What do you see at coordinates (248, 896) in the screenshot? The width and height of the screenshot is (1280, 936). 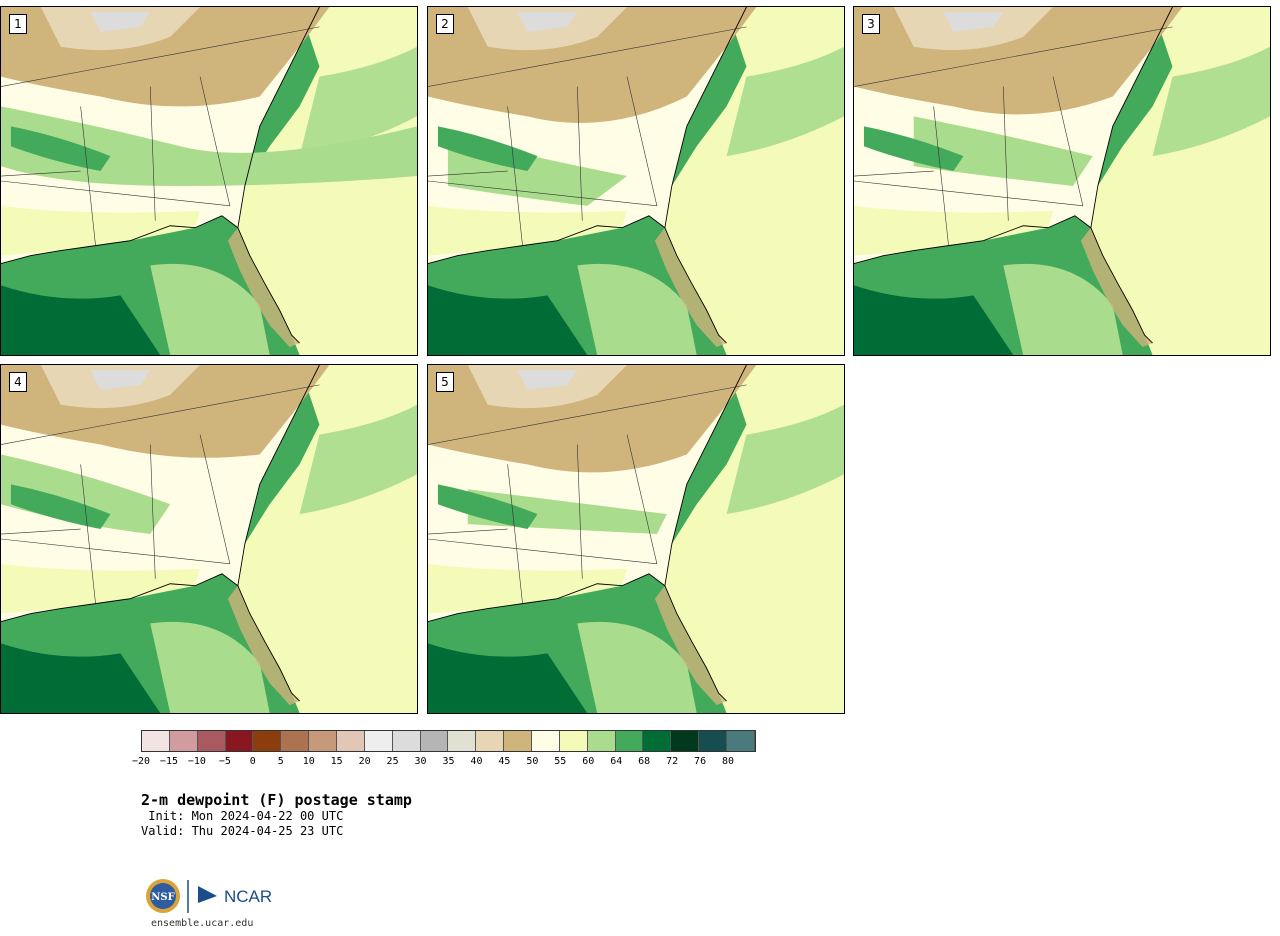 I see `ncar-logo-text: NCAR` at bounding box center [248, 896].